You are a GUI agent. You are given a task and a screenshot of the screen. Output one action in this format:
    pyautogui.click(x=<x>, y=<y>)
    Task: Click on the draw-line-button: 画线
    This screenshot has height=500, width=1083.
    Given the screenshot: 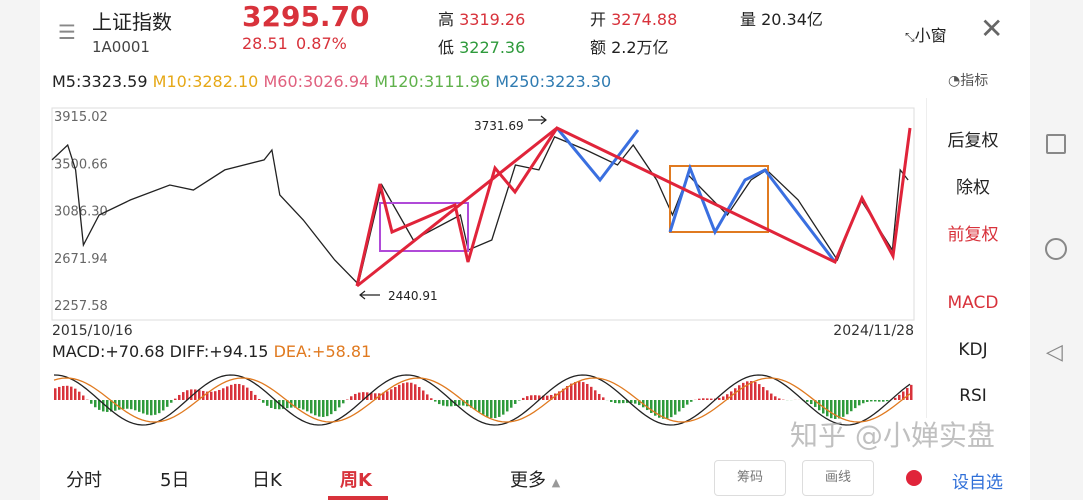 What is the action you would take?
    pyautogui.click(x=838, y=478)
    